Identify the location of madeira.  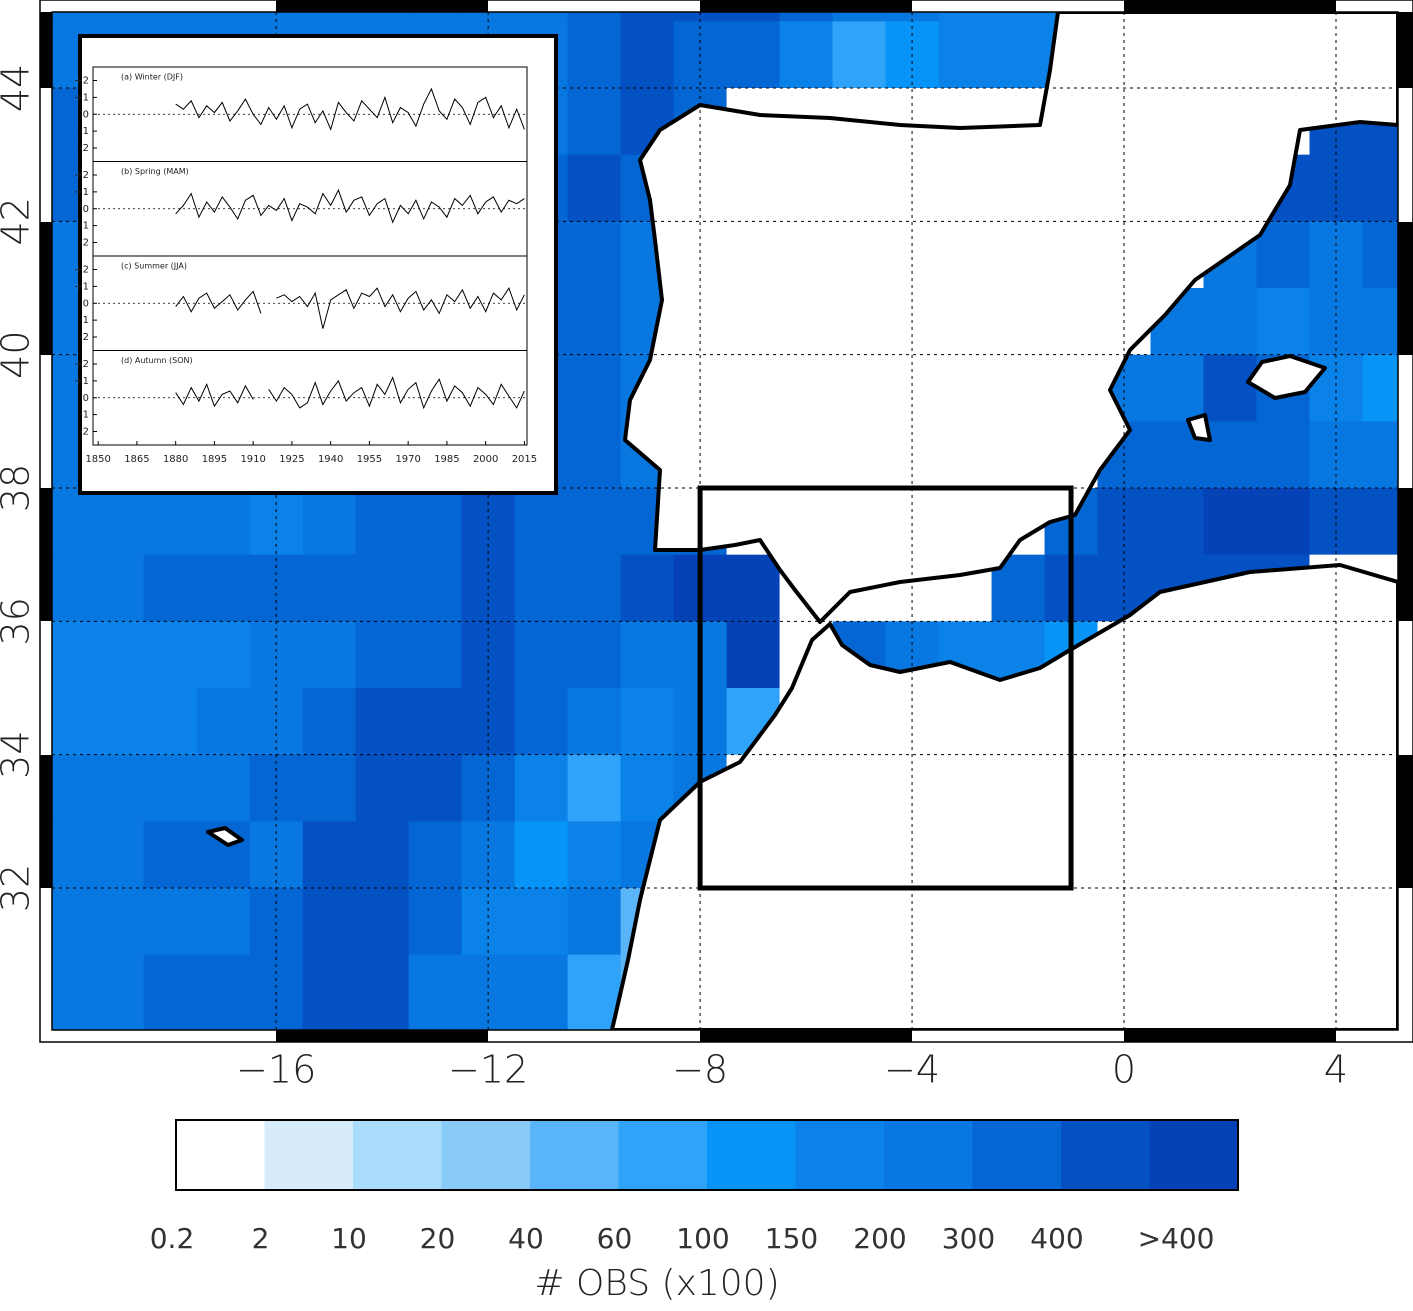
(225, 836).